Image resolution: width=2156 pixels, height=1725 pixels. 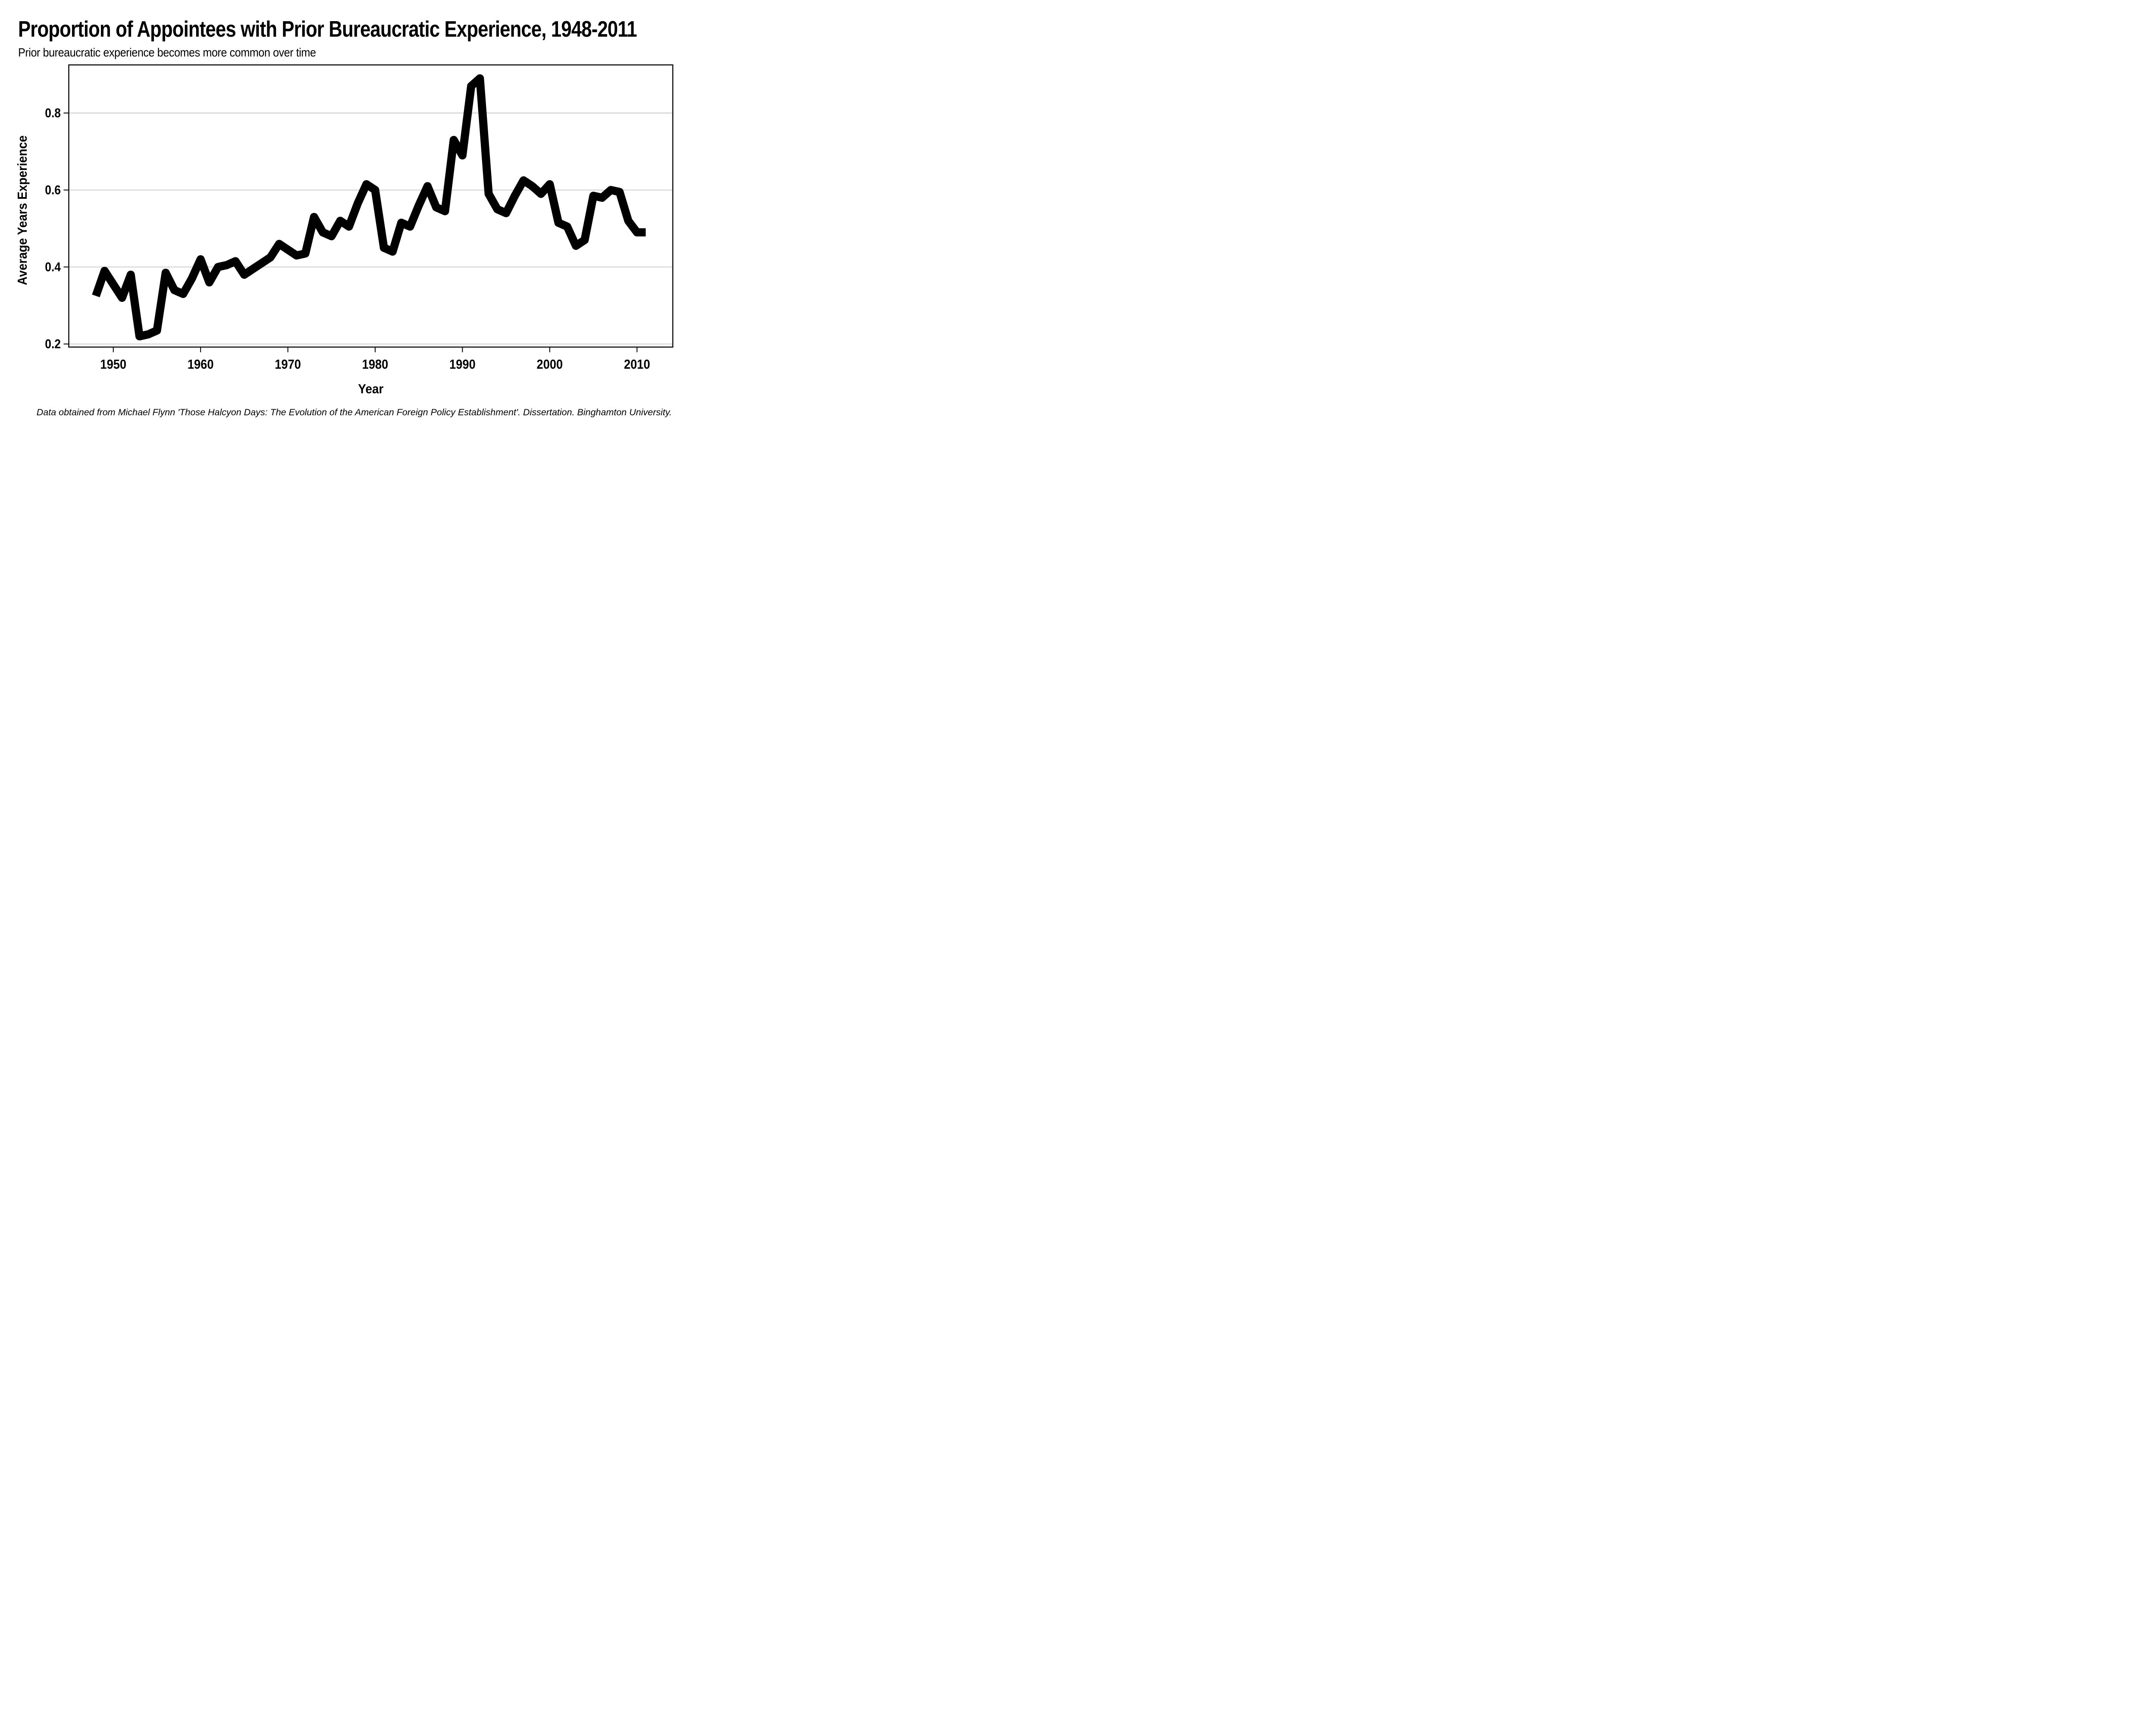 I want to click on x-tick-label-2000: 2000, so click(x=550, y=365).